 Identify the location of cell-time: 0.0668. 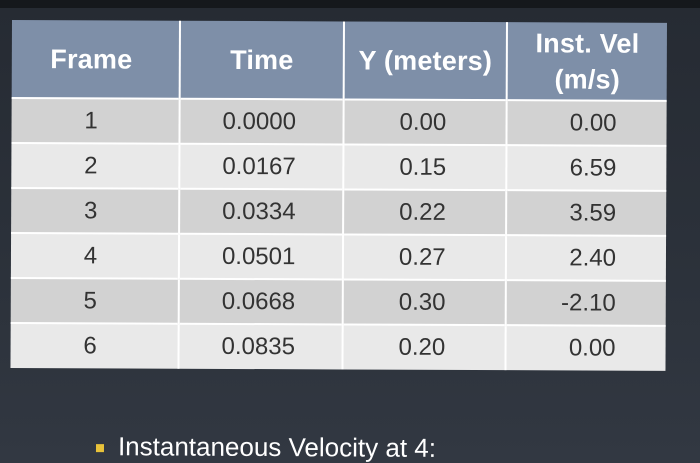
(260, 301).